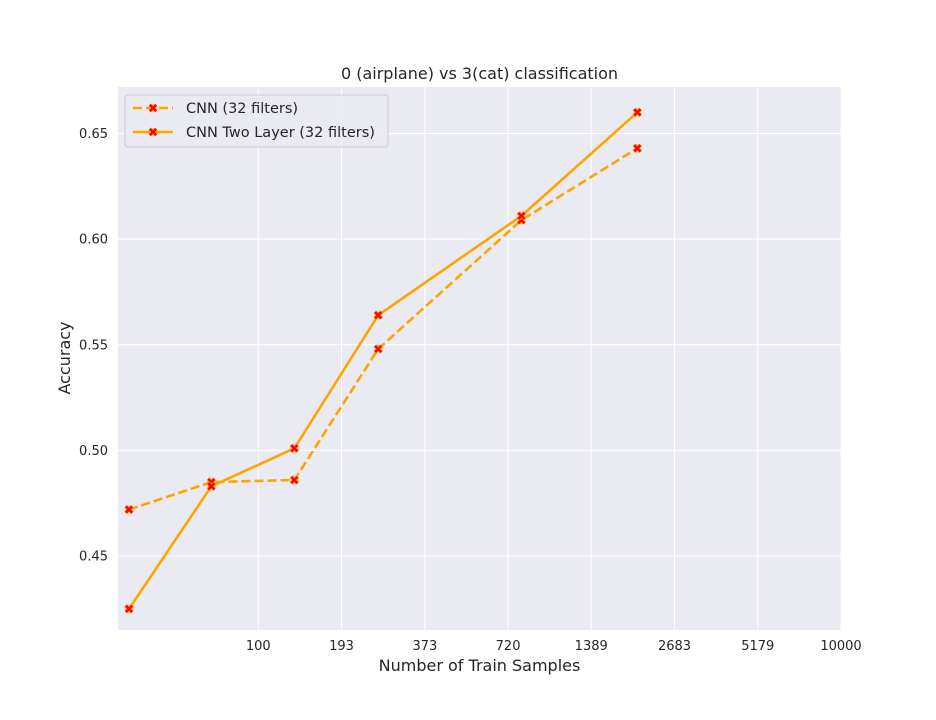  What do you see at coordinates (508, 646) in the screenshot?
I see `x-tick-label: 720` at bounding box center [508, 646].